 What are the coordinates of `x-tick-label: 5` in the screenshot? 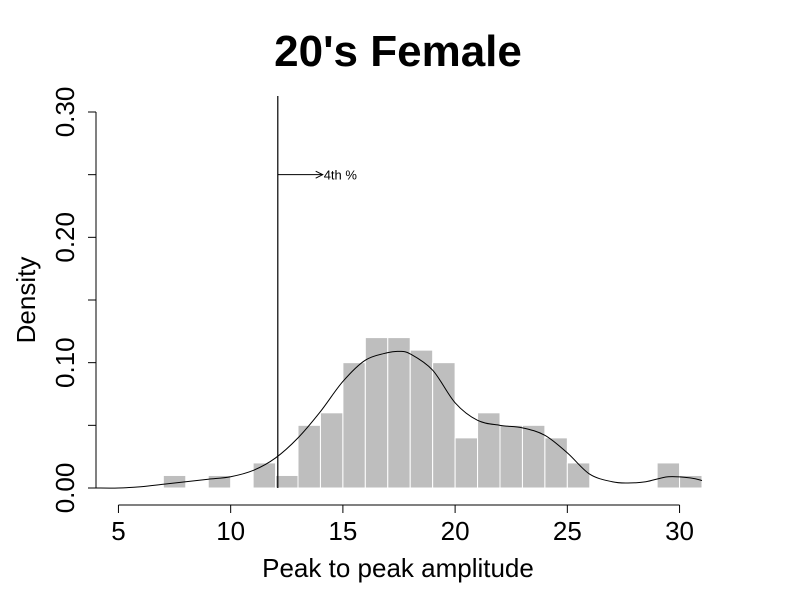 It's located at (118, 531).